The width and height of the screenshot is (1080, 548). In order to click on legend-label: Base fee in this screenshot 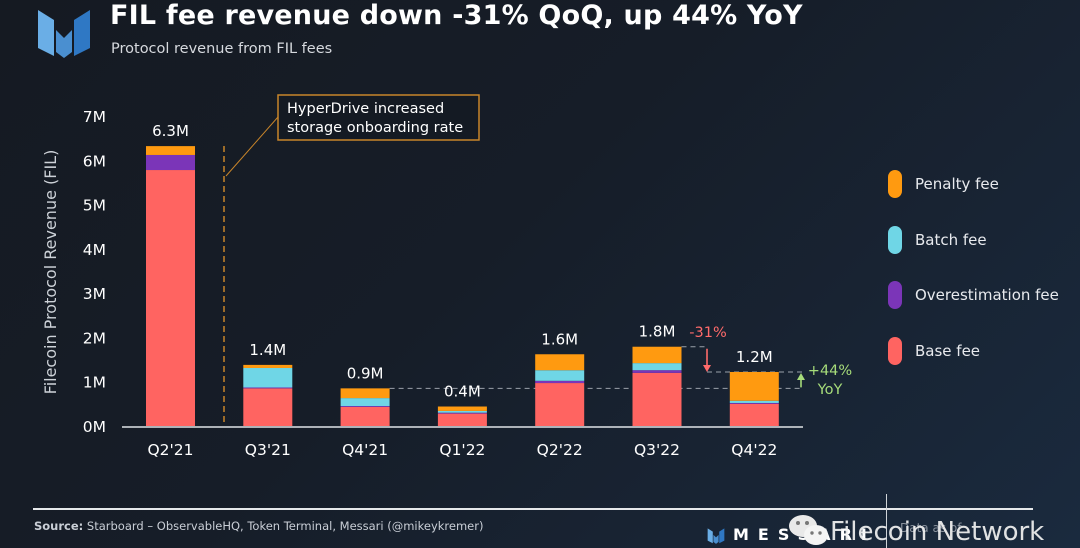, I will do `click(948, 350)`.